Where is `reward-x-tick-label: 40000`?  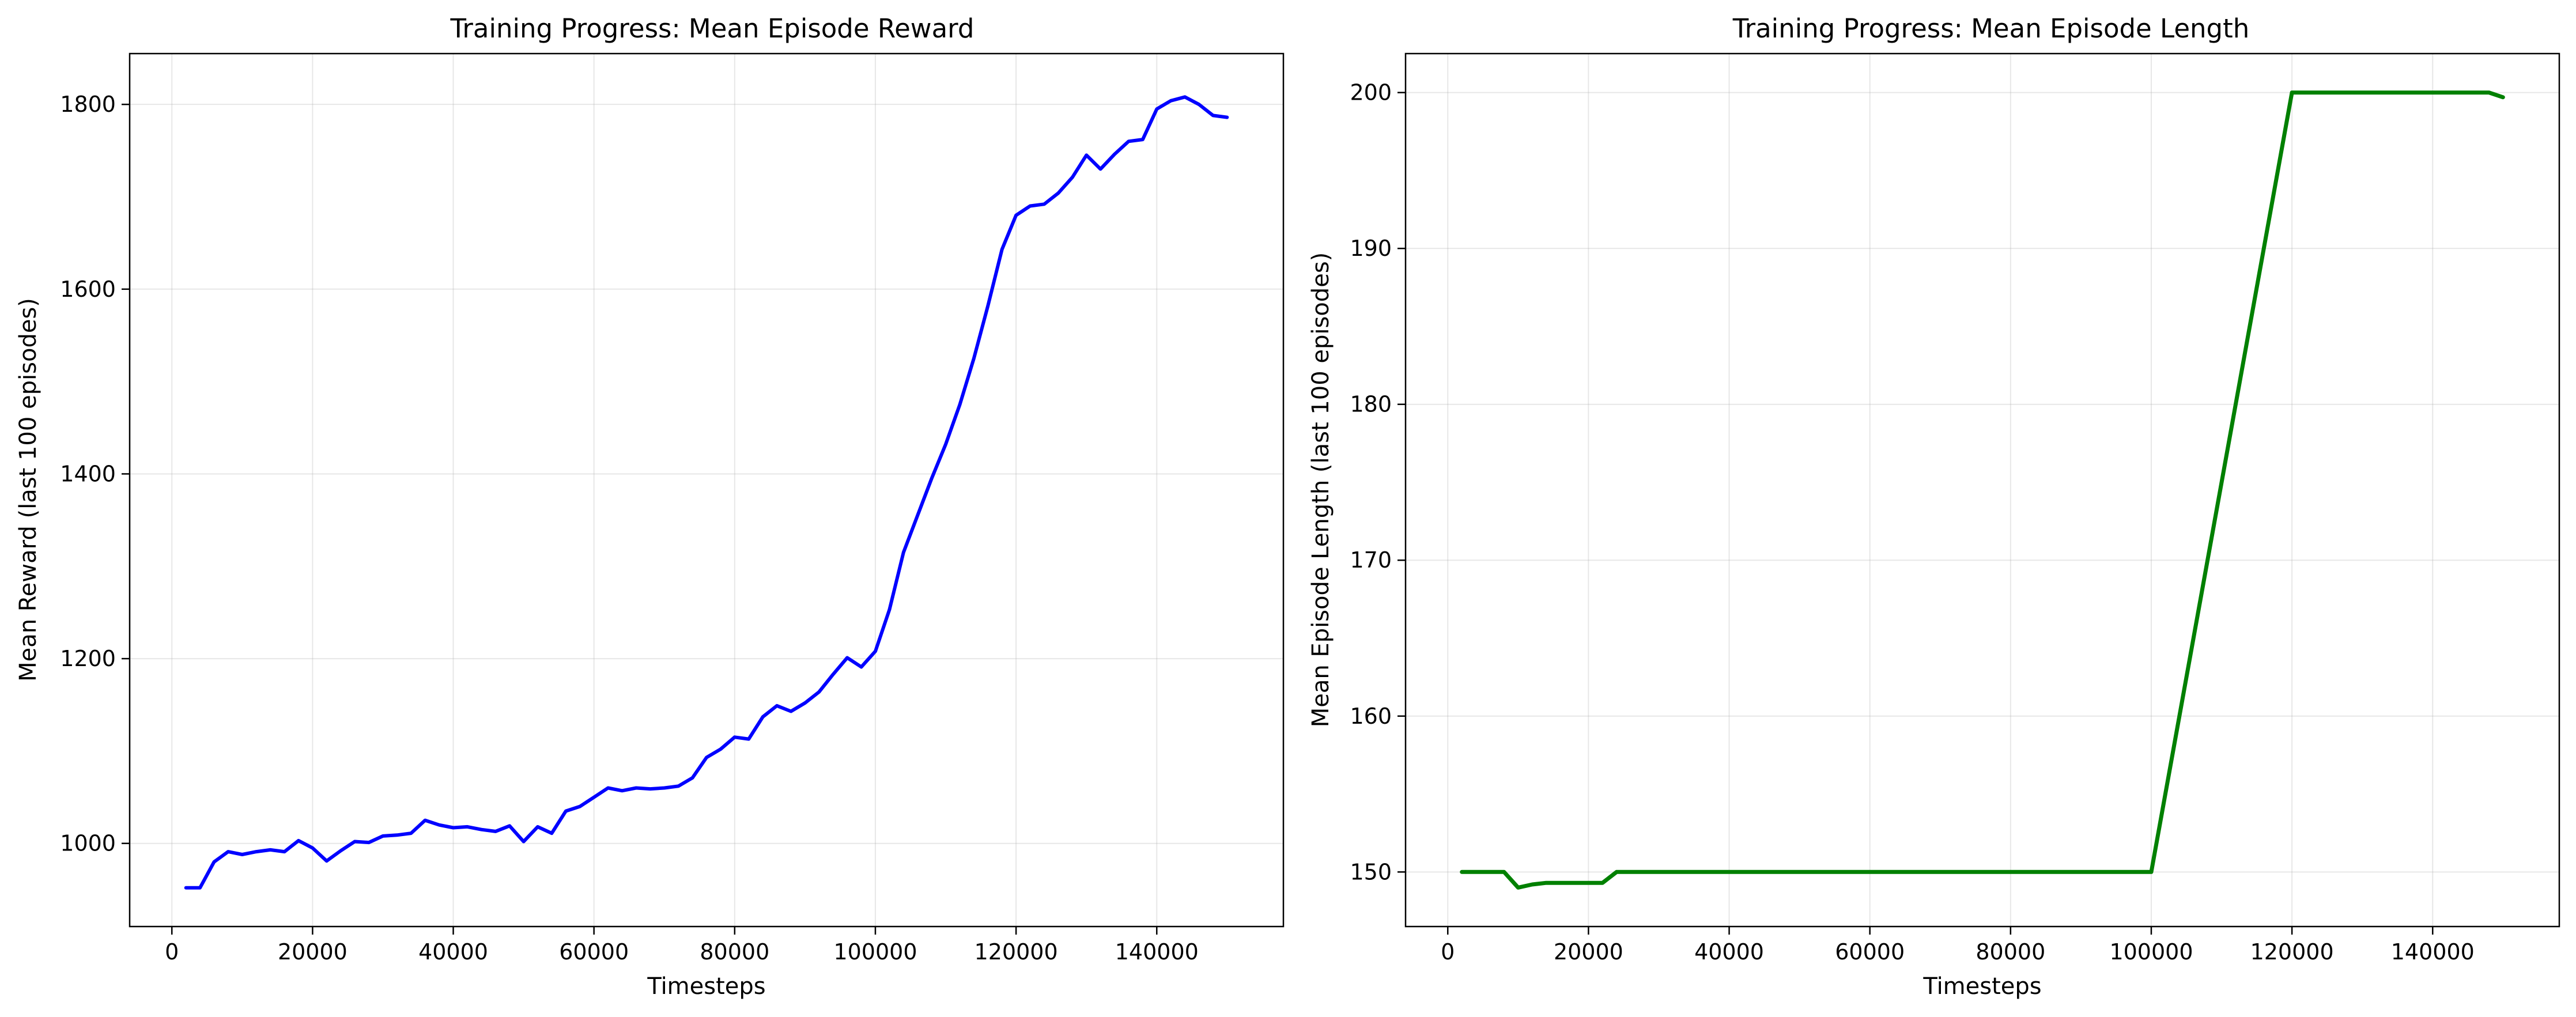 reward-x-tick-label: 40000 is located at coordinates (453, 952).